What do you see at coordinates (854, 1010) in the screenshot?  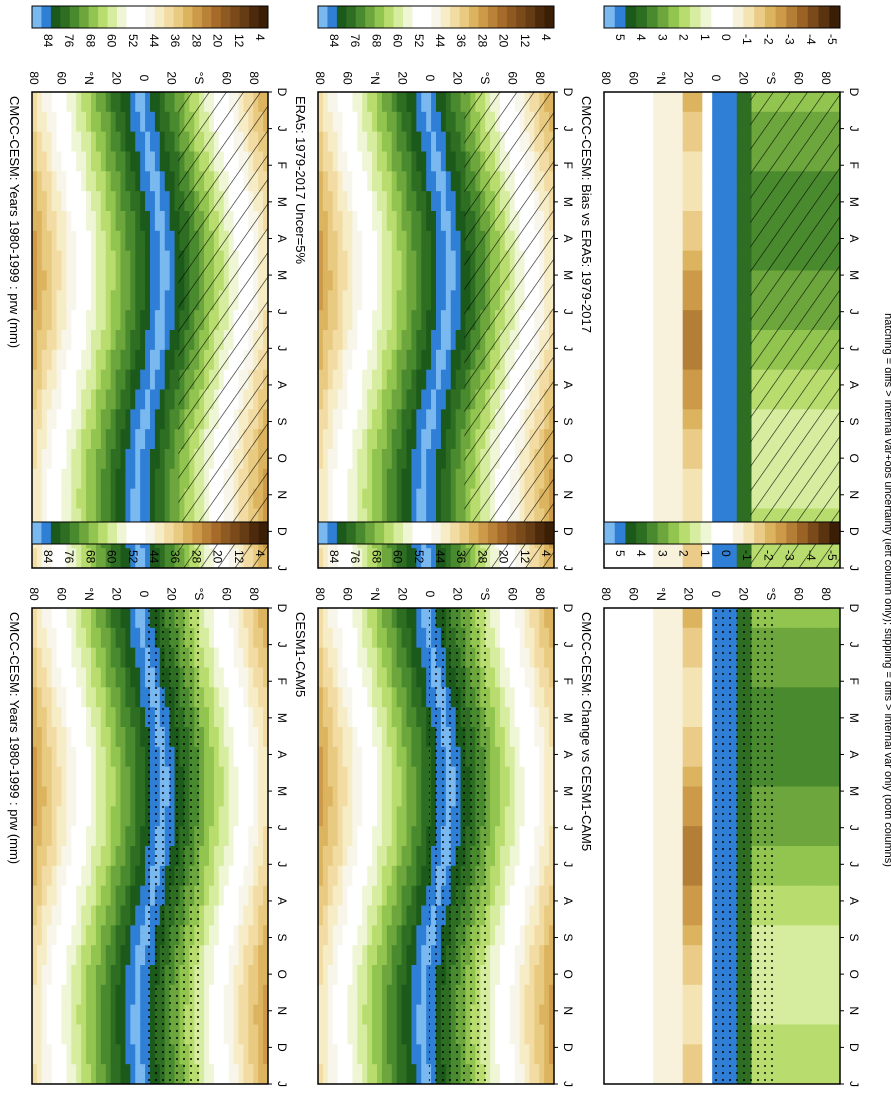 I see `month-tick-label: N` at bounding box center [854, 1010].